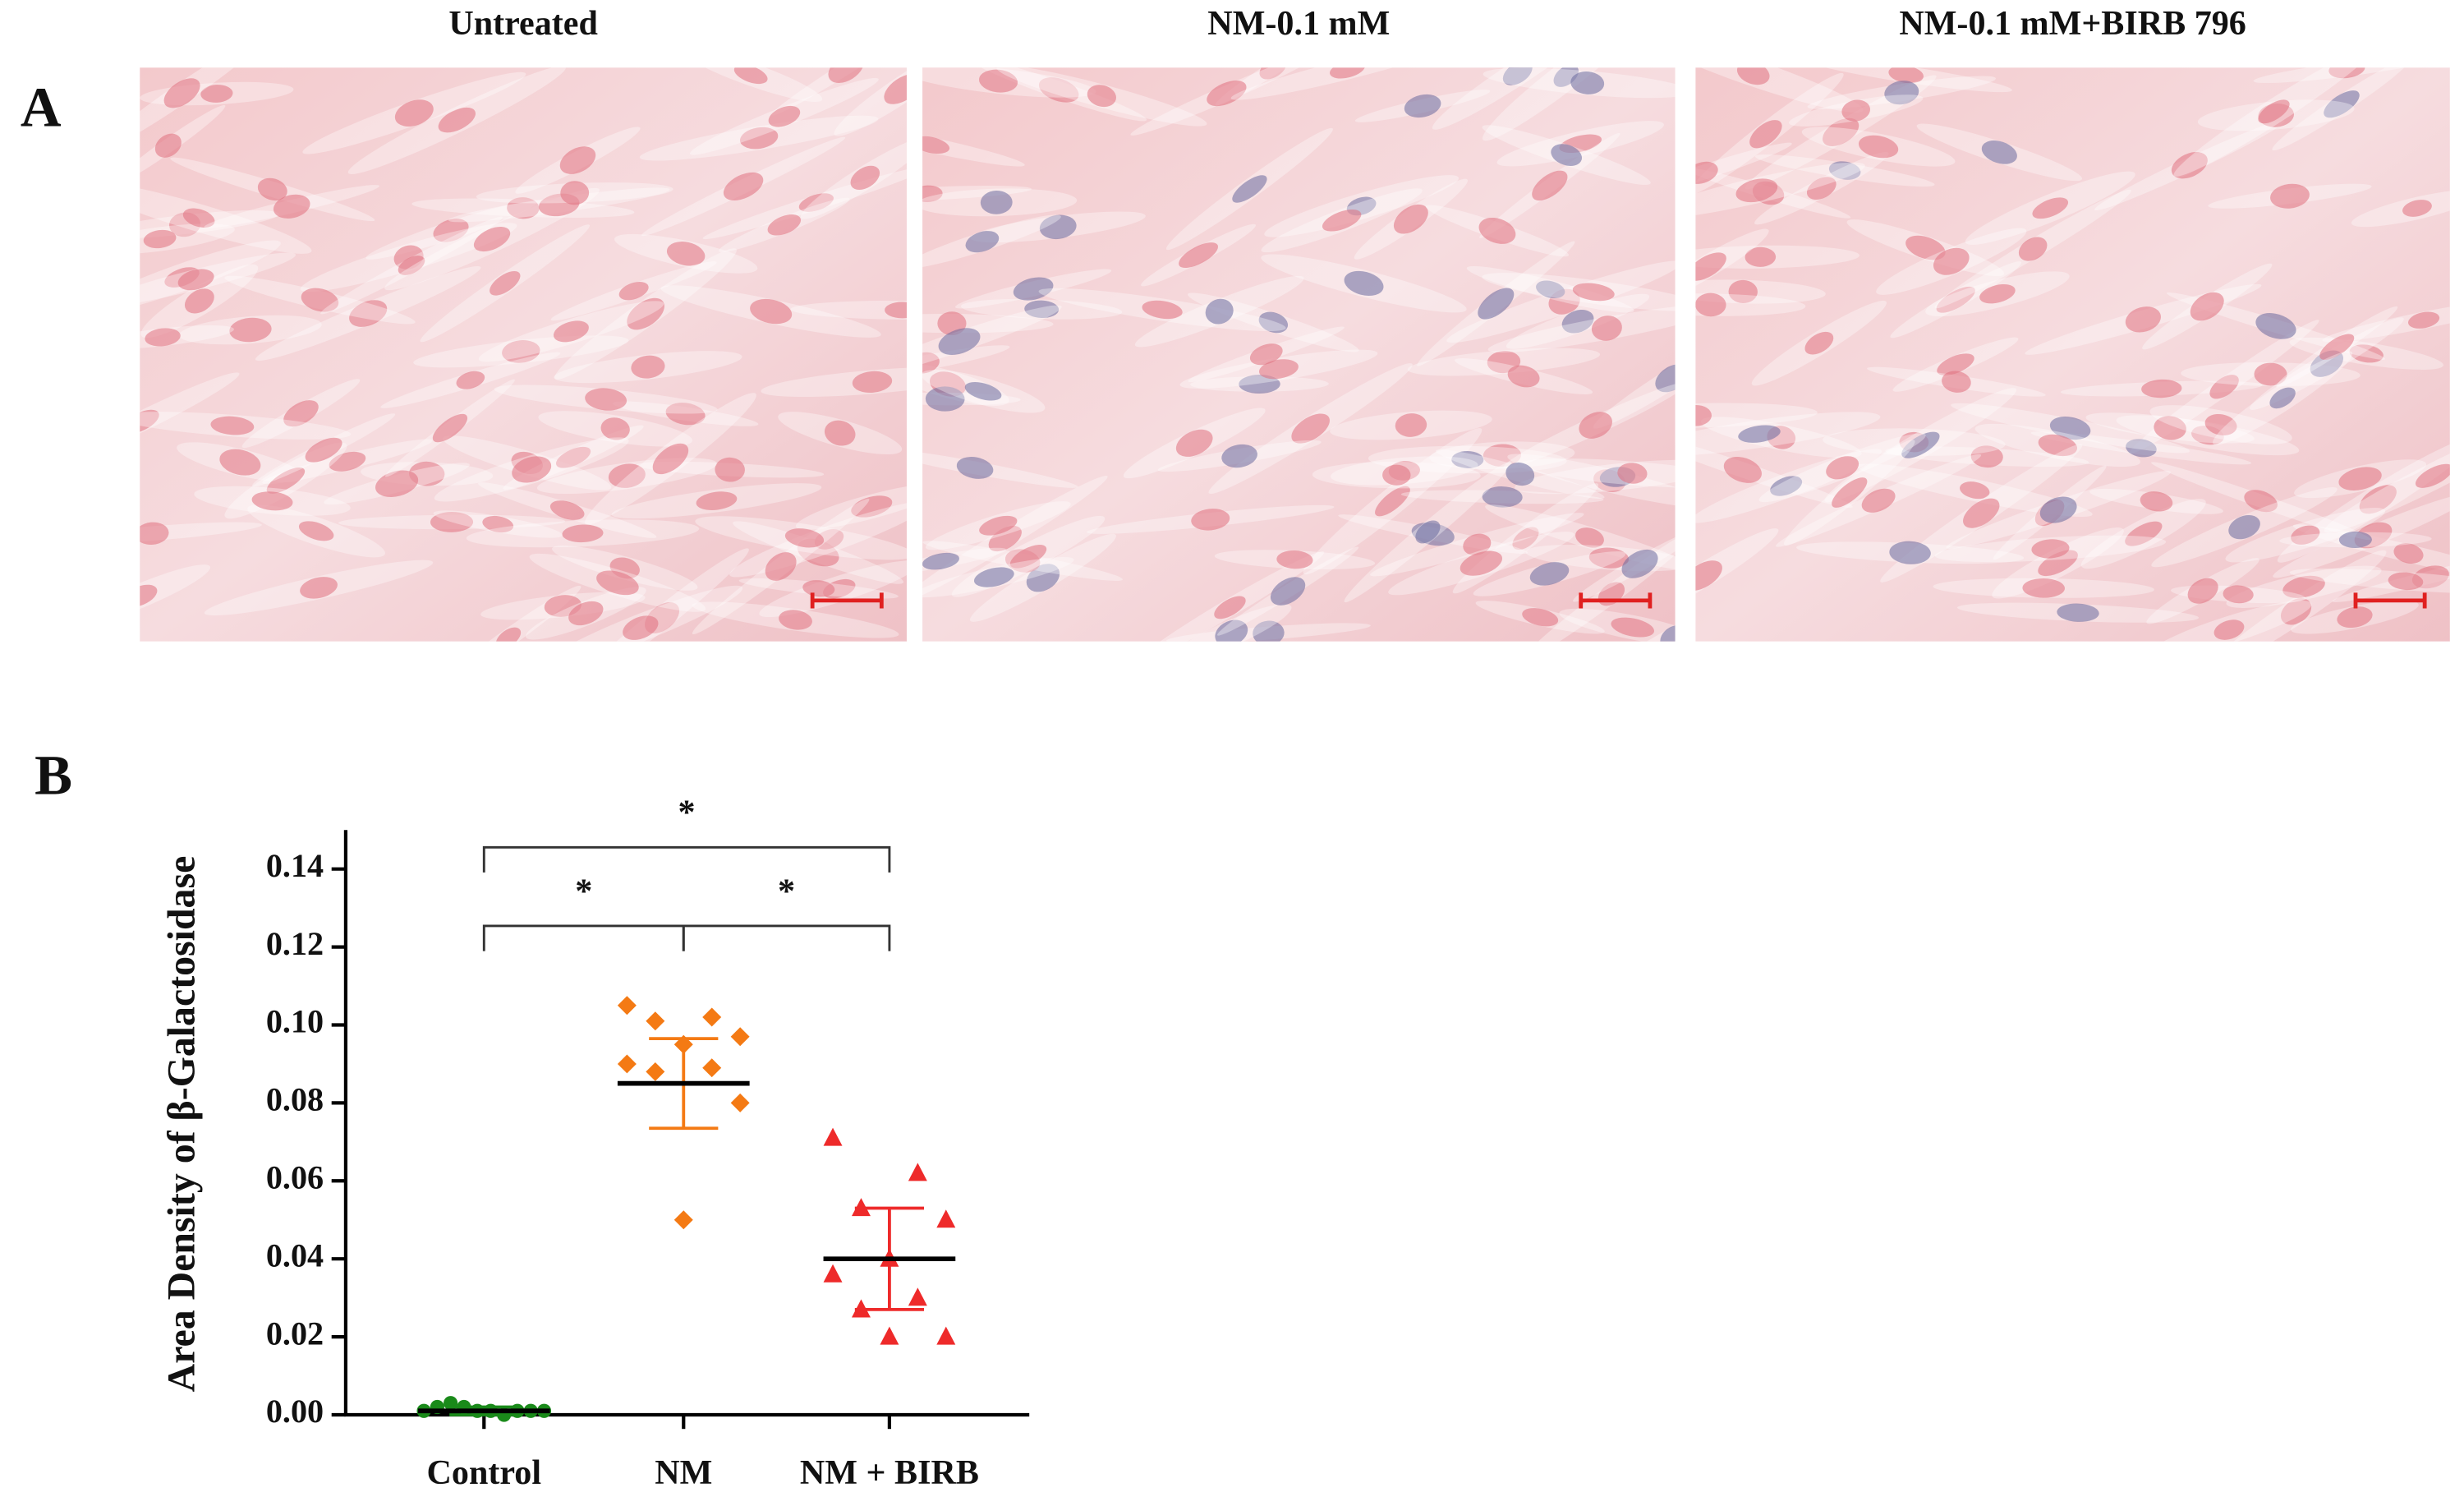 This screenshot has height=1506, width=2464. I want to click on significance-bracket, so click(686, 859).